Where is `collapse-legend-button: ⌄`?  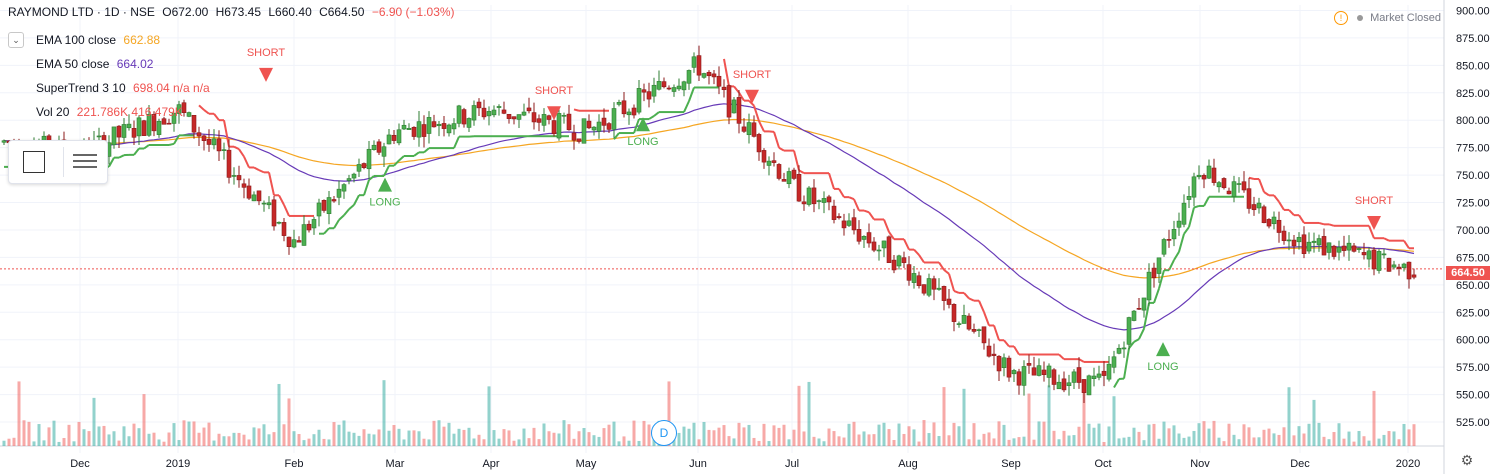 collapse-legend-button: ⌄ is located at coordinates (16, 40).